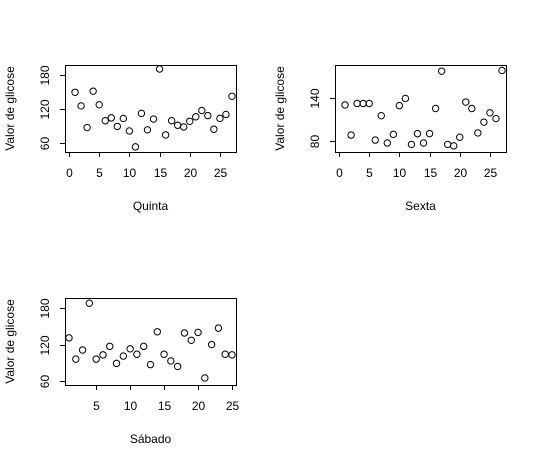  What do you see at coordinates (151, 439) in the screenshot?
I see `x-axis-title: Sábado` at bounding box center [151, 439].